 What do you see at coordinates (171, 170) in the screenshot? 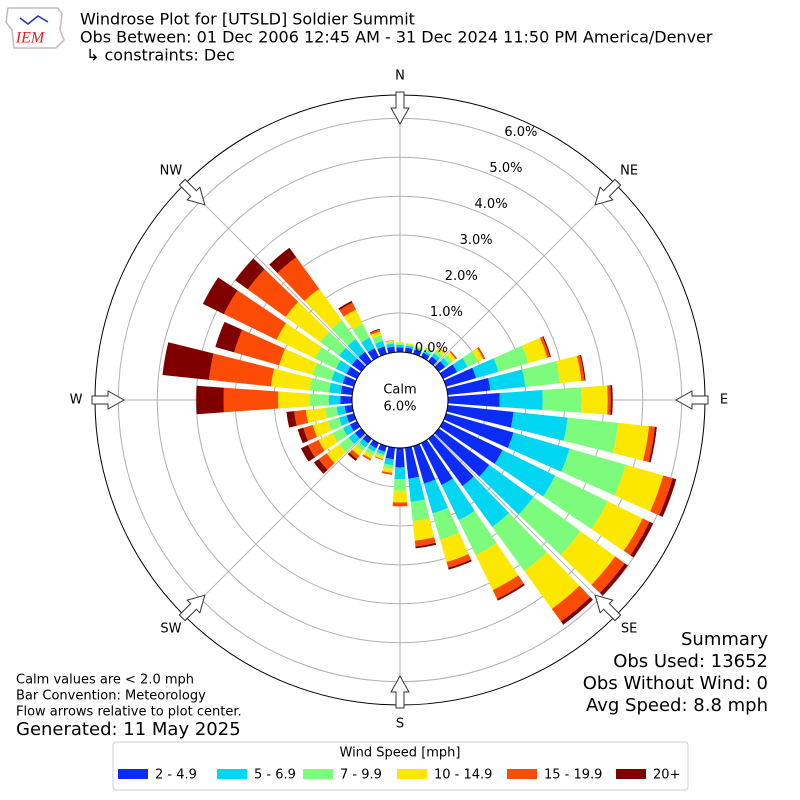
I see `compass-label: NW` at bounding box center [171, 170].